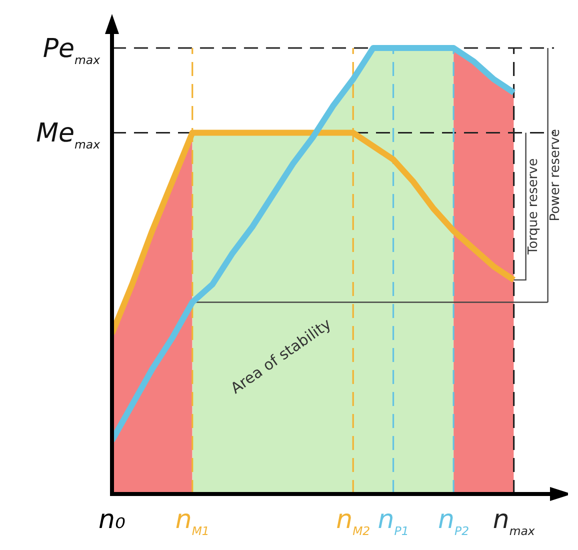 This screenshot has height=550, width=578. What do you see at coordinates (454, 521) in the screenshot?
I see `x-tick-label: n$_{P2}$` at bounding box center [454, 521].